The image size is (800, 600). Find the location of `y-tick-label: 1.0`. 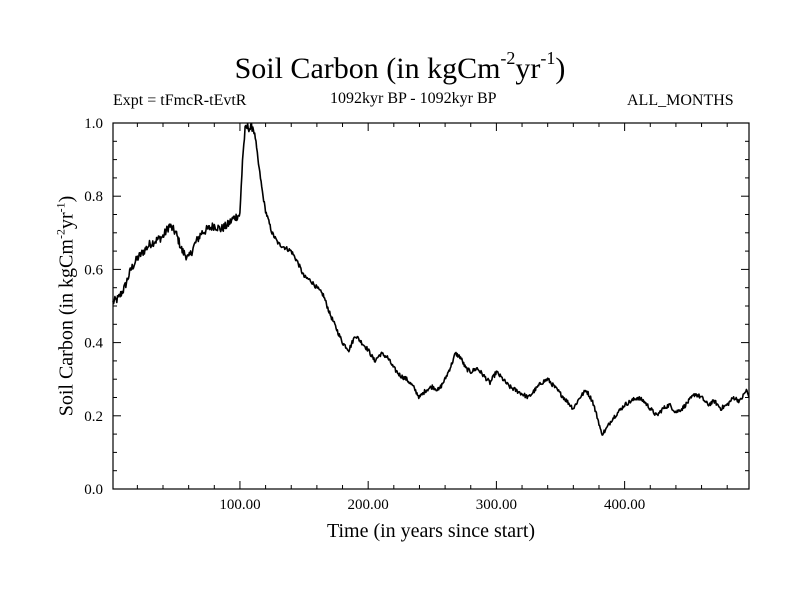

y-tick-label: 1.0 is located at coordinates (93, 124).